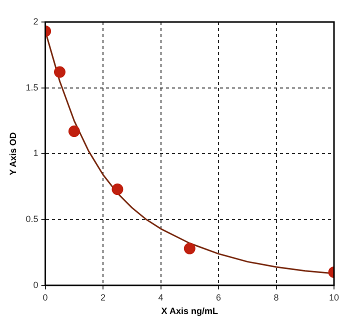 This screenshot has width=362, height=327. What do you see at coordinates (334, 297) in the screenshot?
I see `x-tick-label: 10` at bounding box center [334, 297].